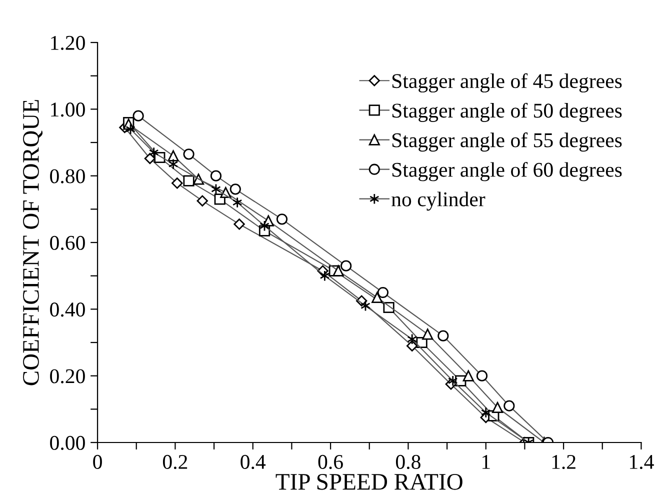  What do you see at coordinates (33, 243) in the screenshot?
I see `y-axis-title: COEFFICIENT OF TORQUE` at bounding box center [33, 243].